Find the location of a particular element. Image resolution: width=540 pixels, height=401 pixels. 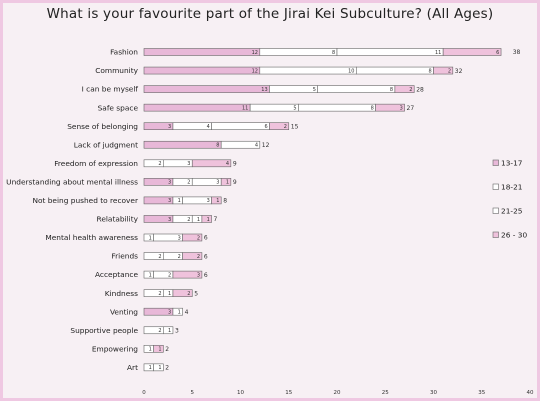

category-label: Sense of belonging is located at coordinates (102, 126).